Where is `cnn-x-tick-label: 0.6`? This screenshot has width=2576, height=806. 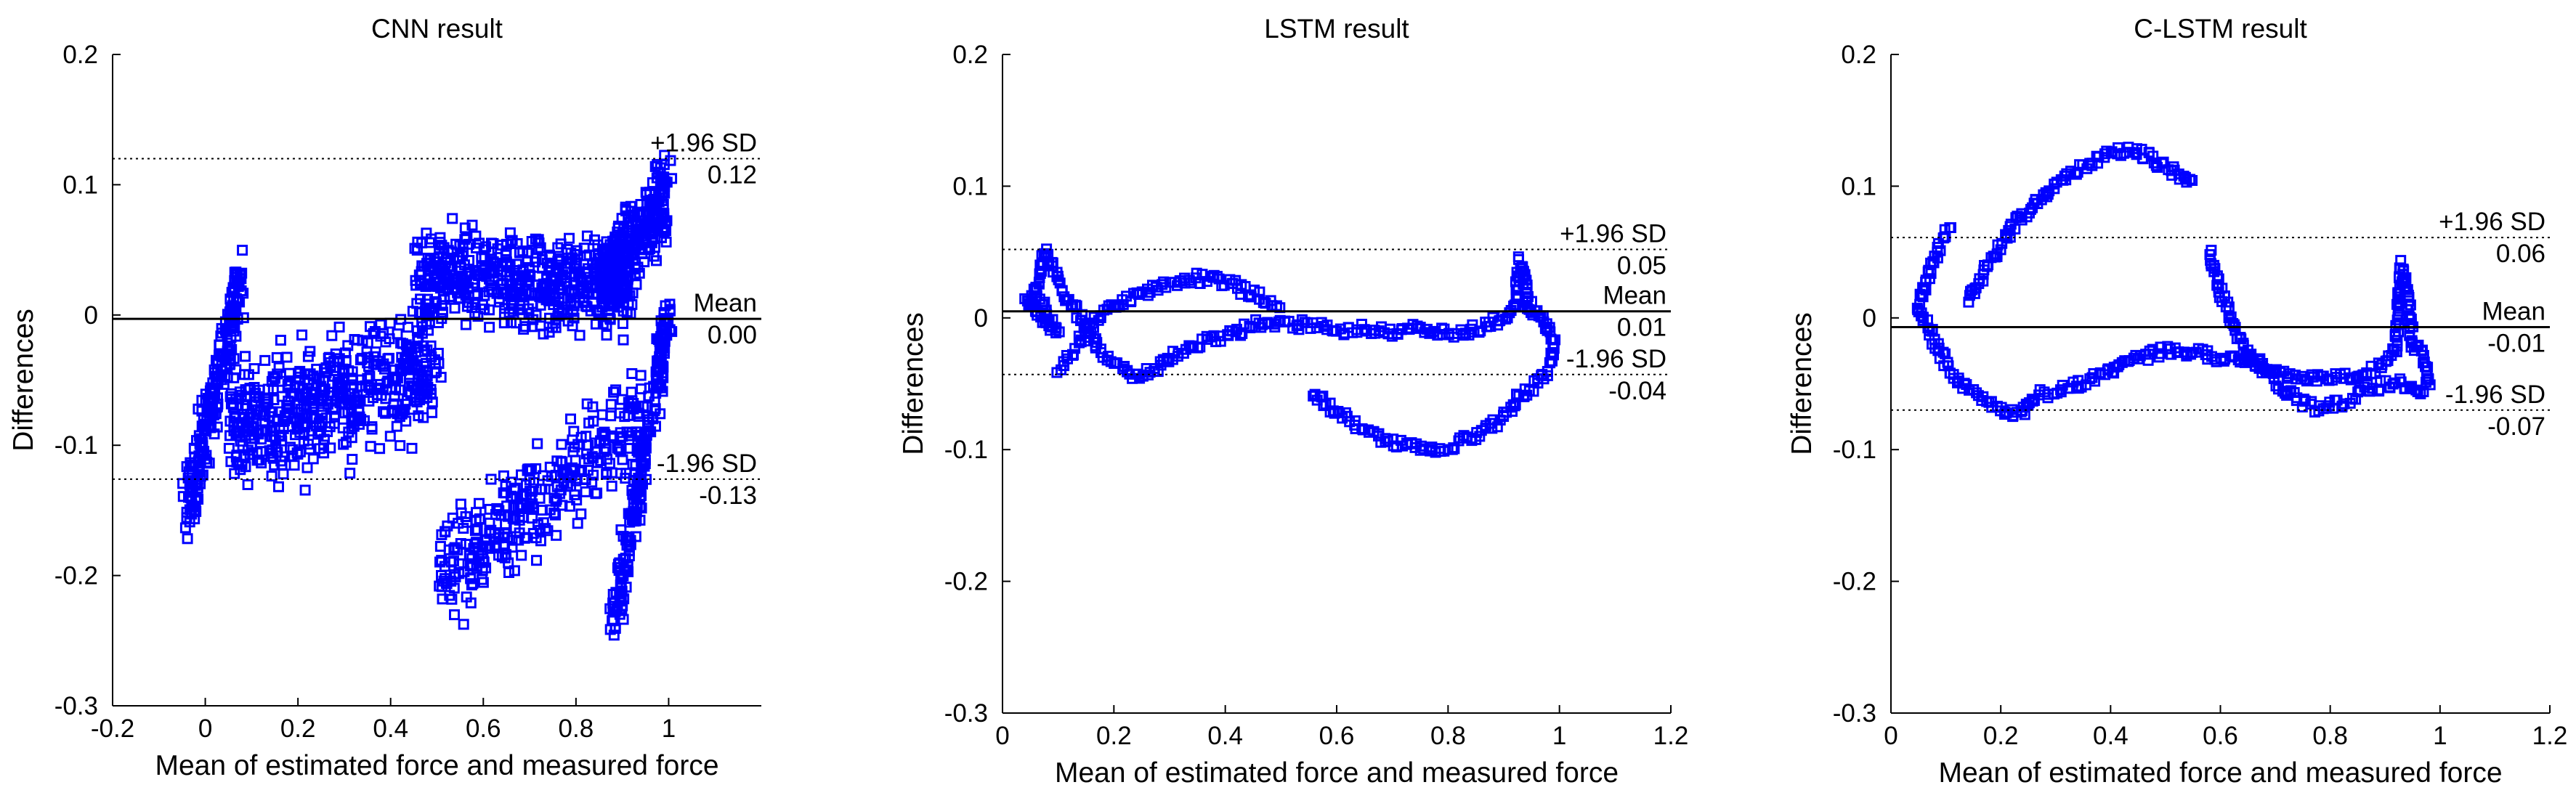
cnn-x-tick-label: 0.6 is located at coordinates (484, 729).